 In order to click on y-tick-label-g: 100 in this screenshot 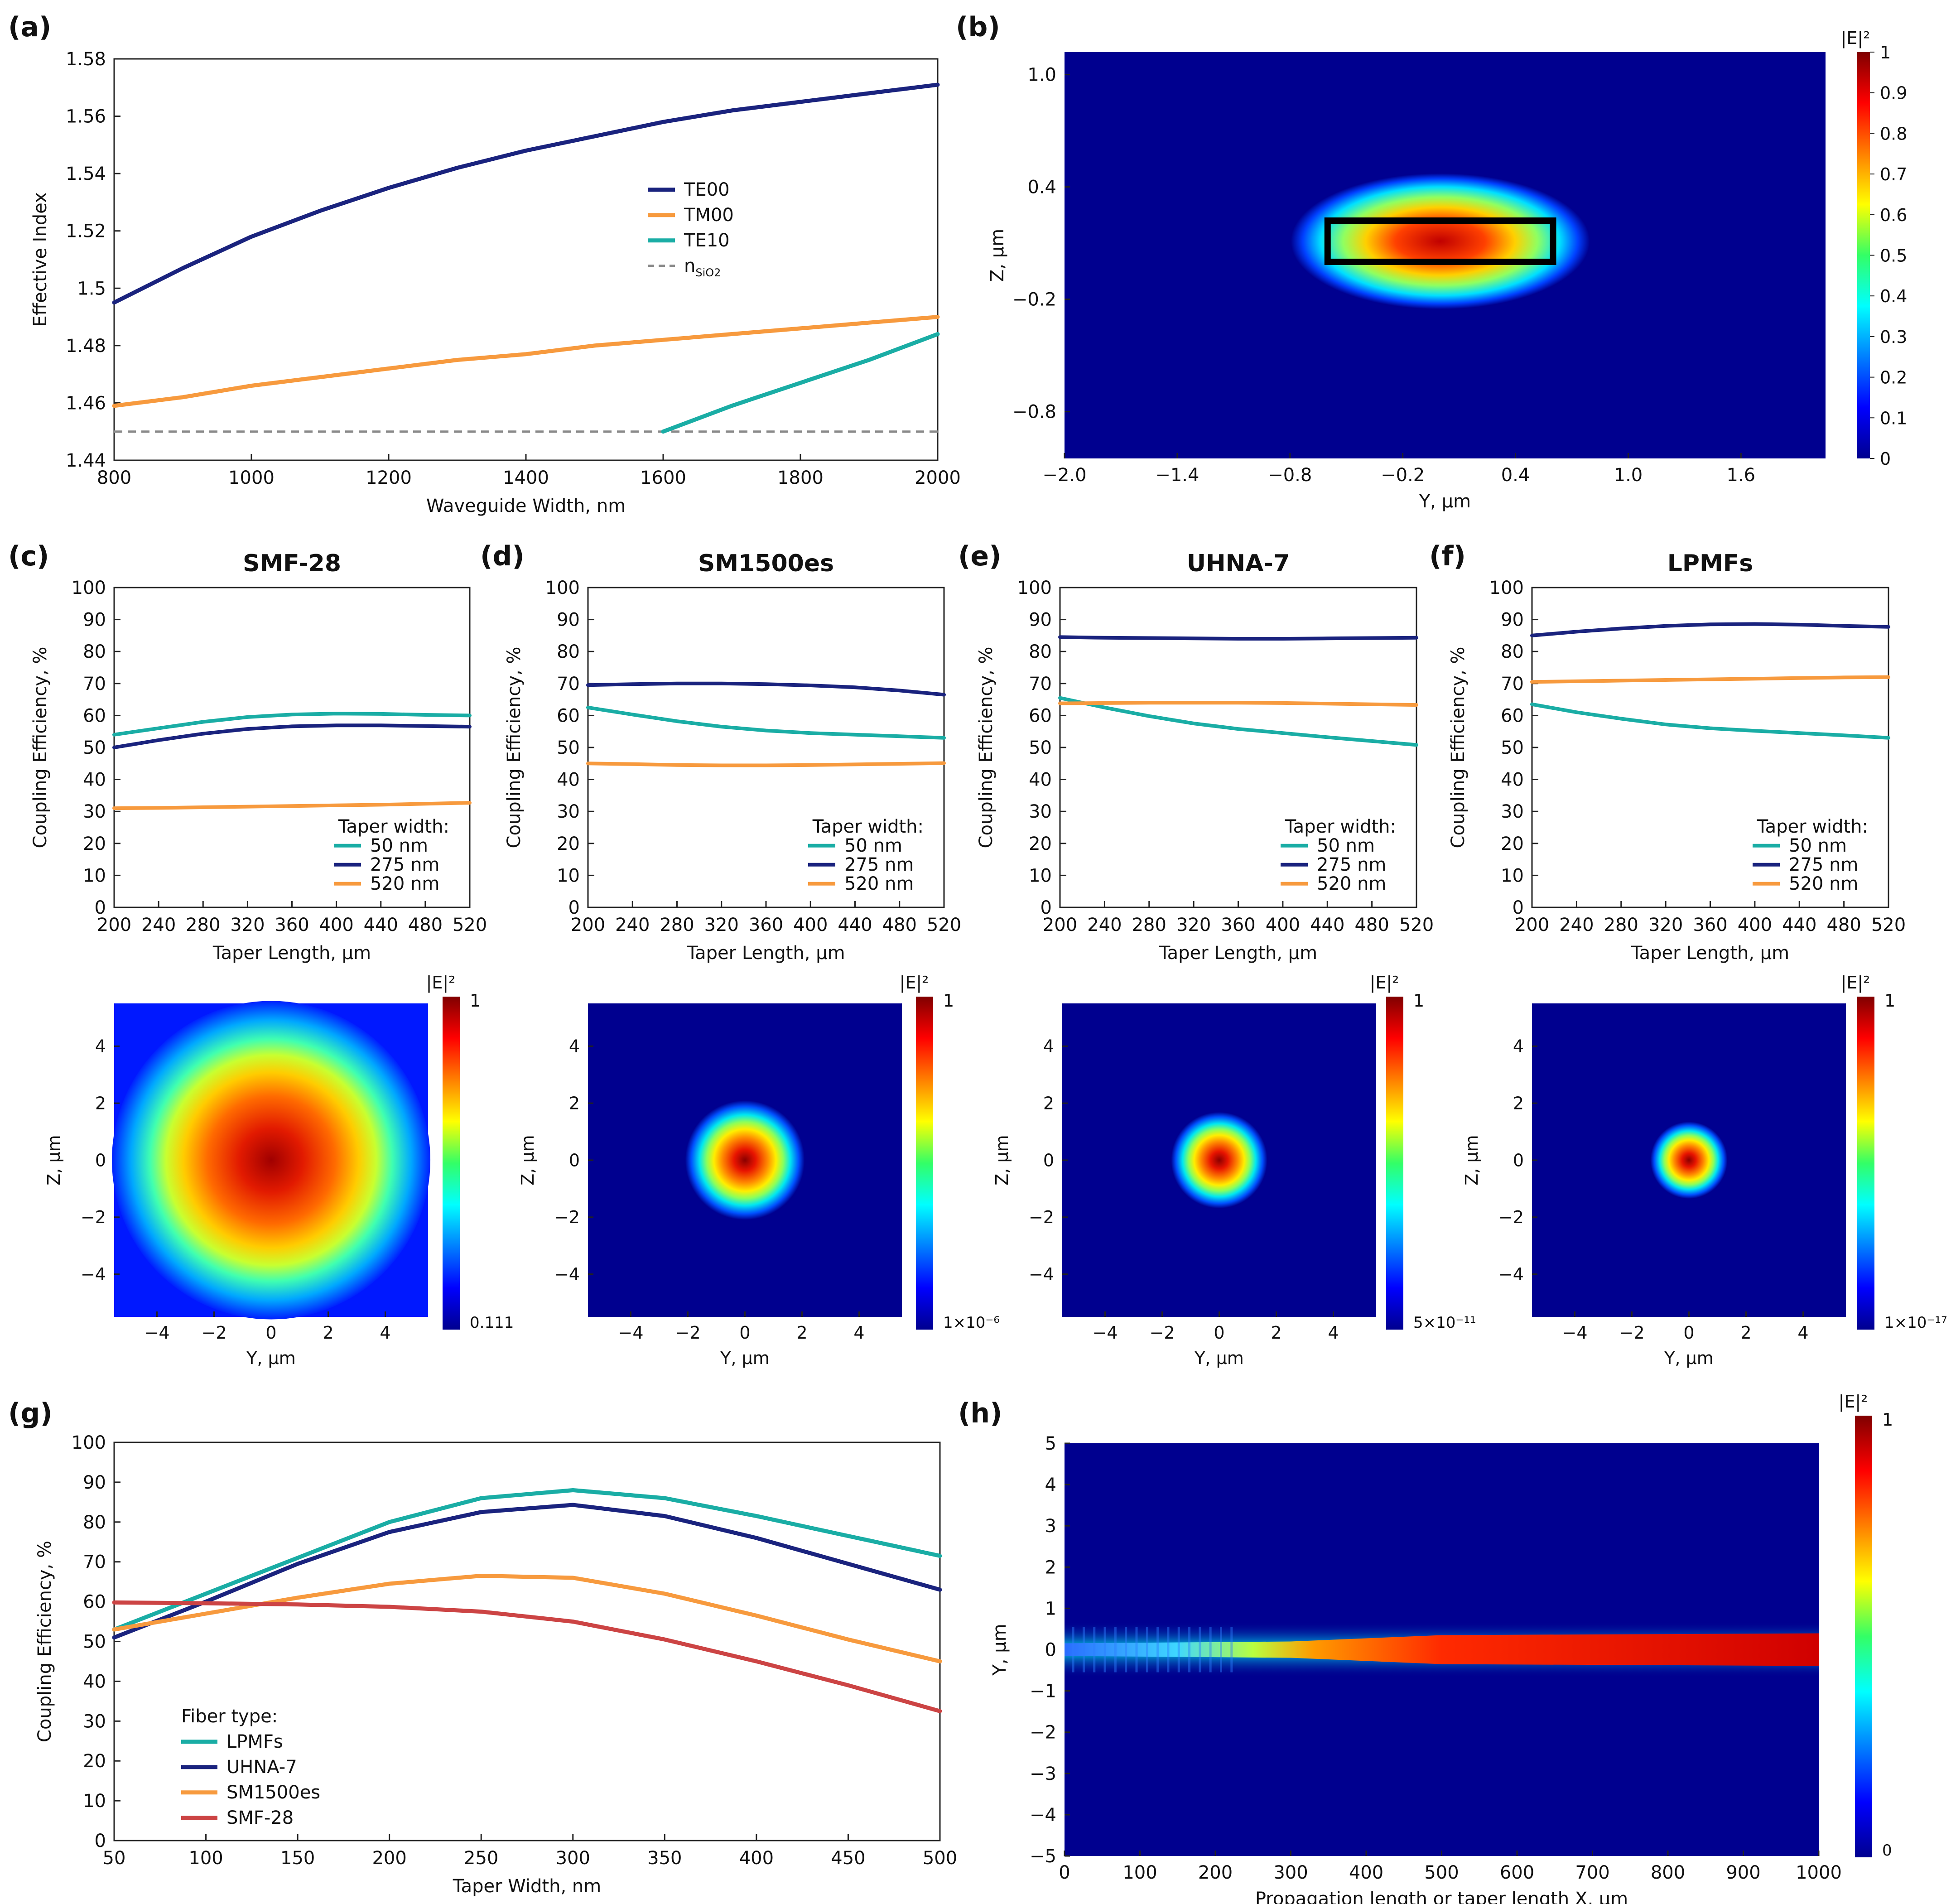, I will do `click(89, 1442)`.